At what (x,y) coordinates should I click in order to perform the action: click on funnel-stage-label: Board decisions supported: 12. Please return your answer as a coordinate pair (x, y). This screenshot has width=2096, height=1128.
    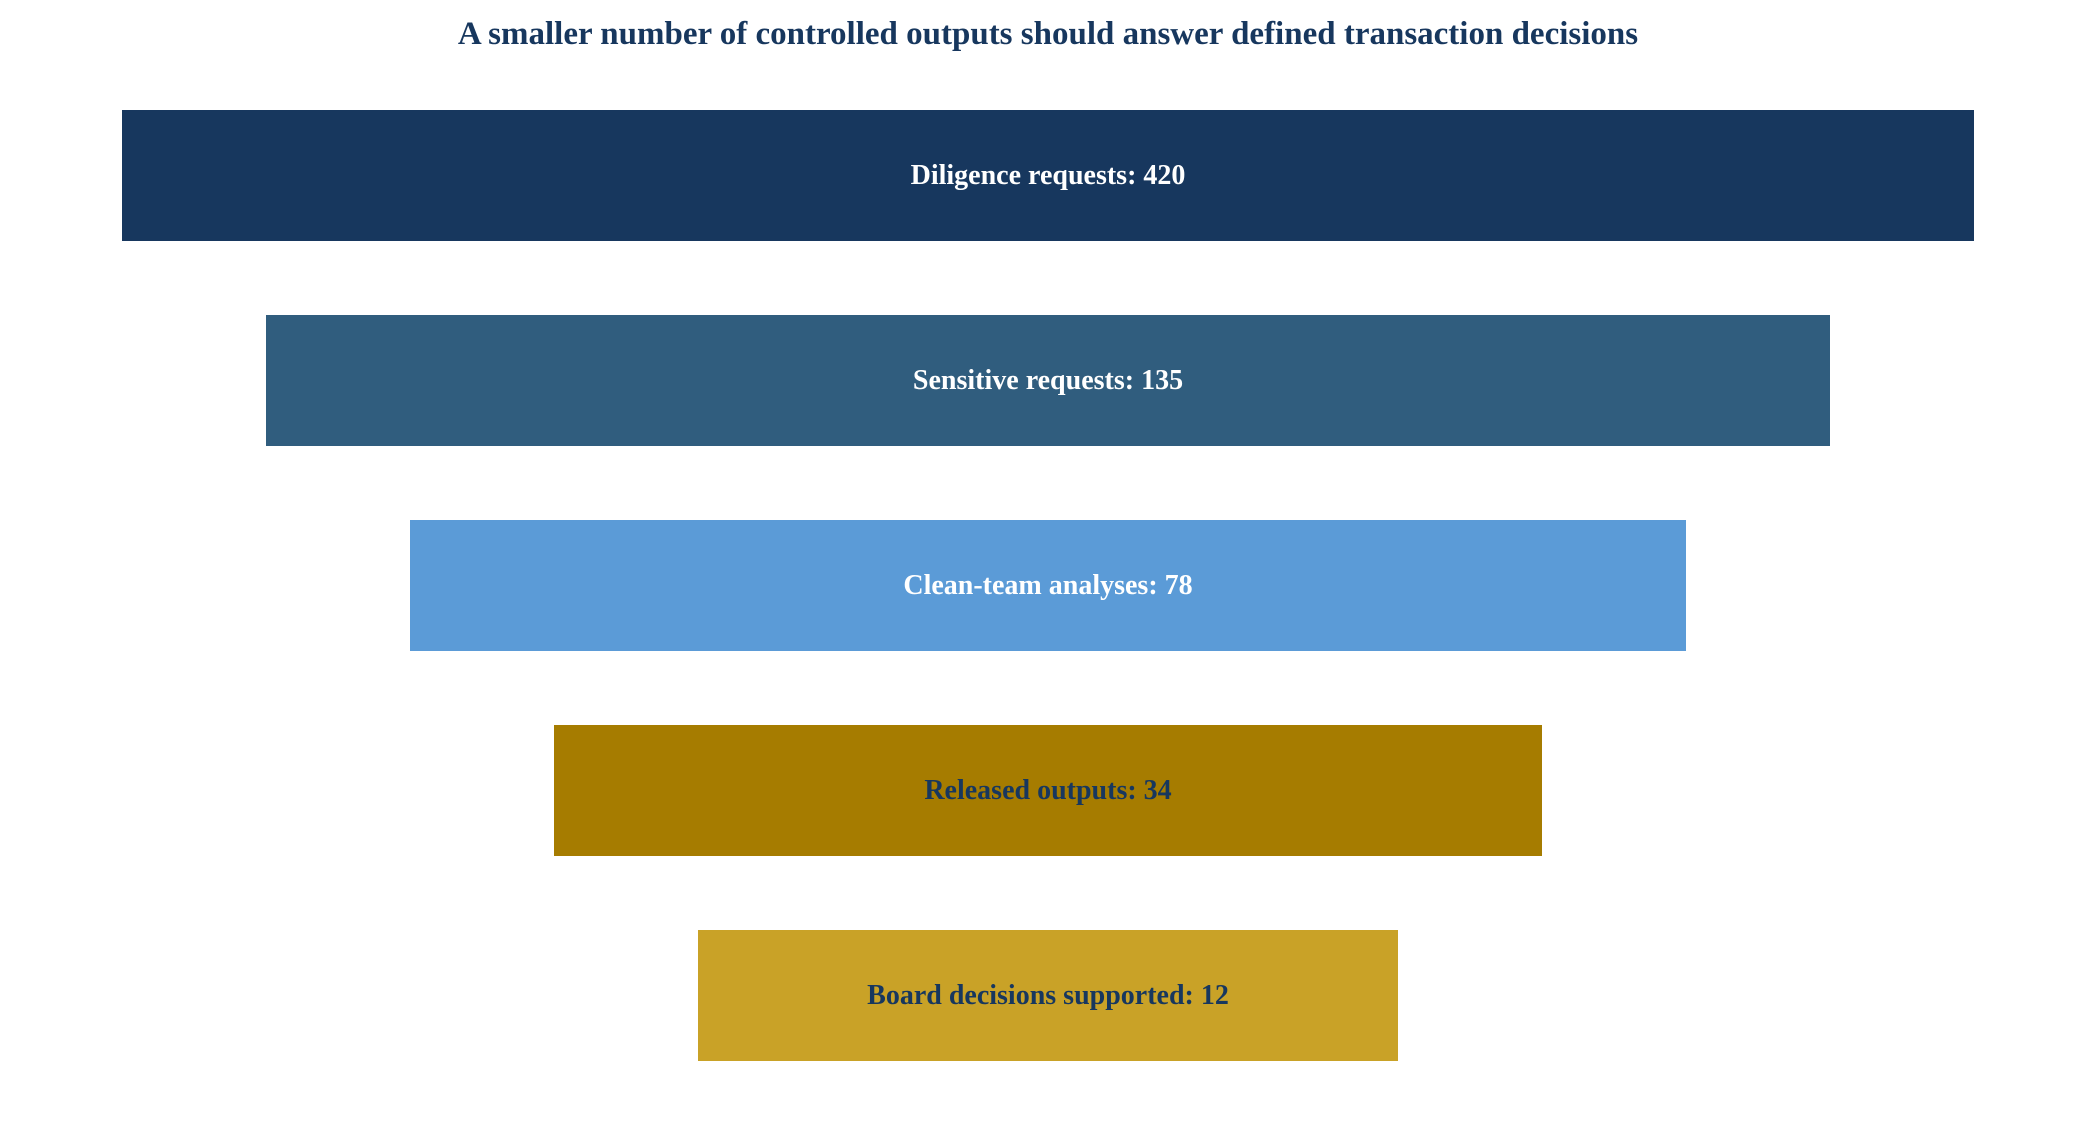
    Looking at the image, I should click on (1048, 995).